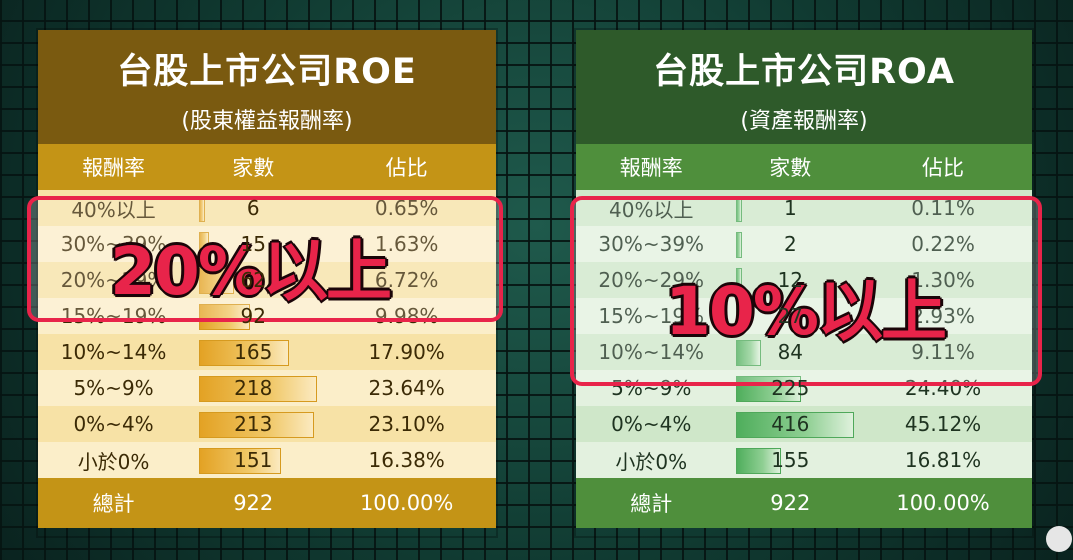  Describe the element at coordinates (943, 280) in the screenshot. I see `share-cell: 1.30%` at that location.